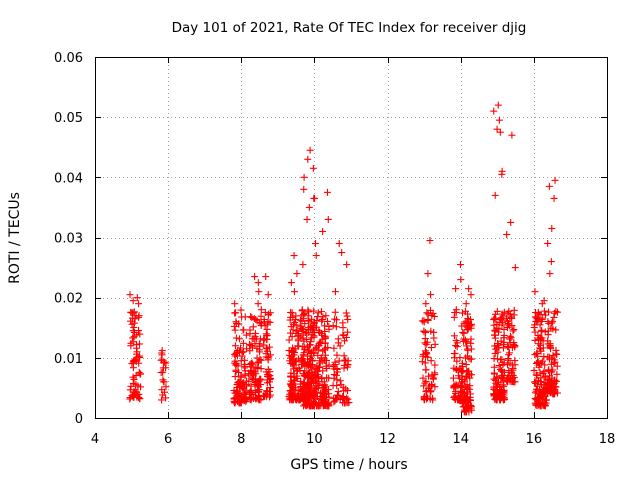 The image size is (640, 480). What do you see at coordinates (534, 439) in the screenshot?
I see `x-tick-label: 16` at bounding box center [534, 439].